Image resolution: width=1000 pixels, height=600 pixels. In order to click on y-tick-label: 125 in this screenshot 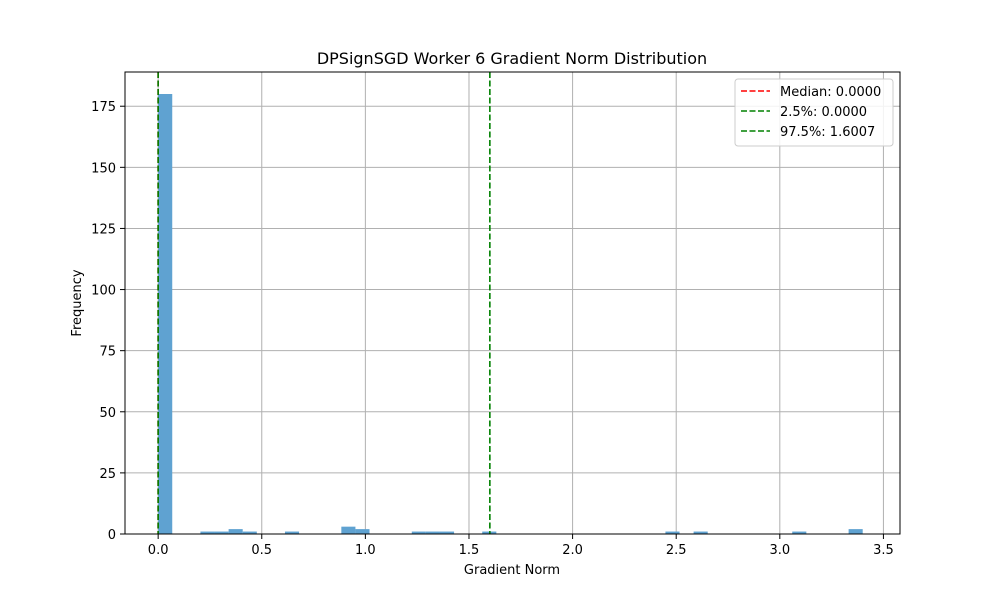, I will do `click(103, 229)`.